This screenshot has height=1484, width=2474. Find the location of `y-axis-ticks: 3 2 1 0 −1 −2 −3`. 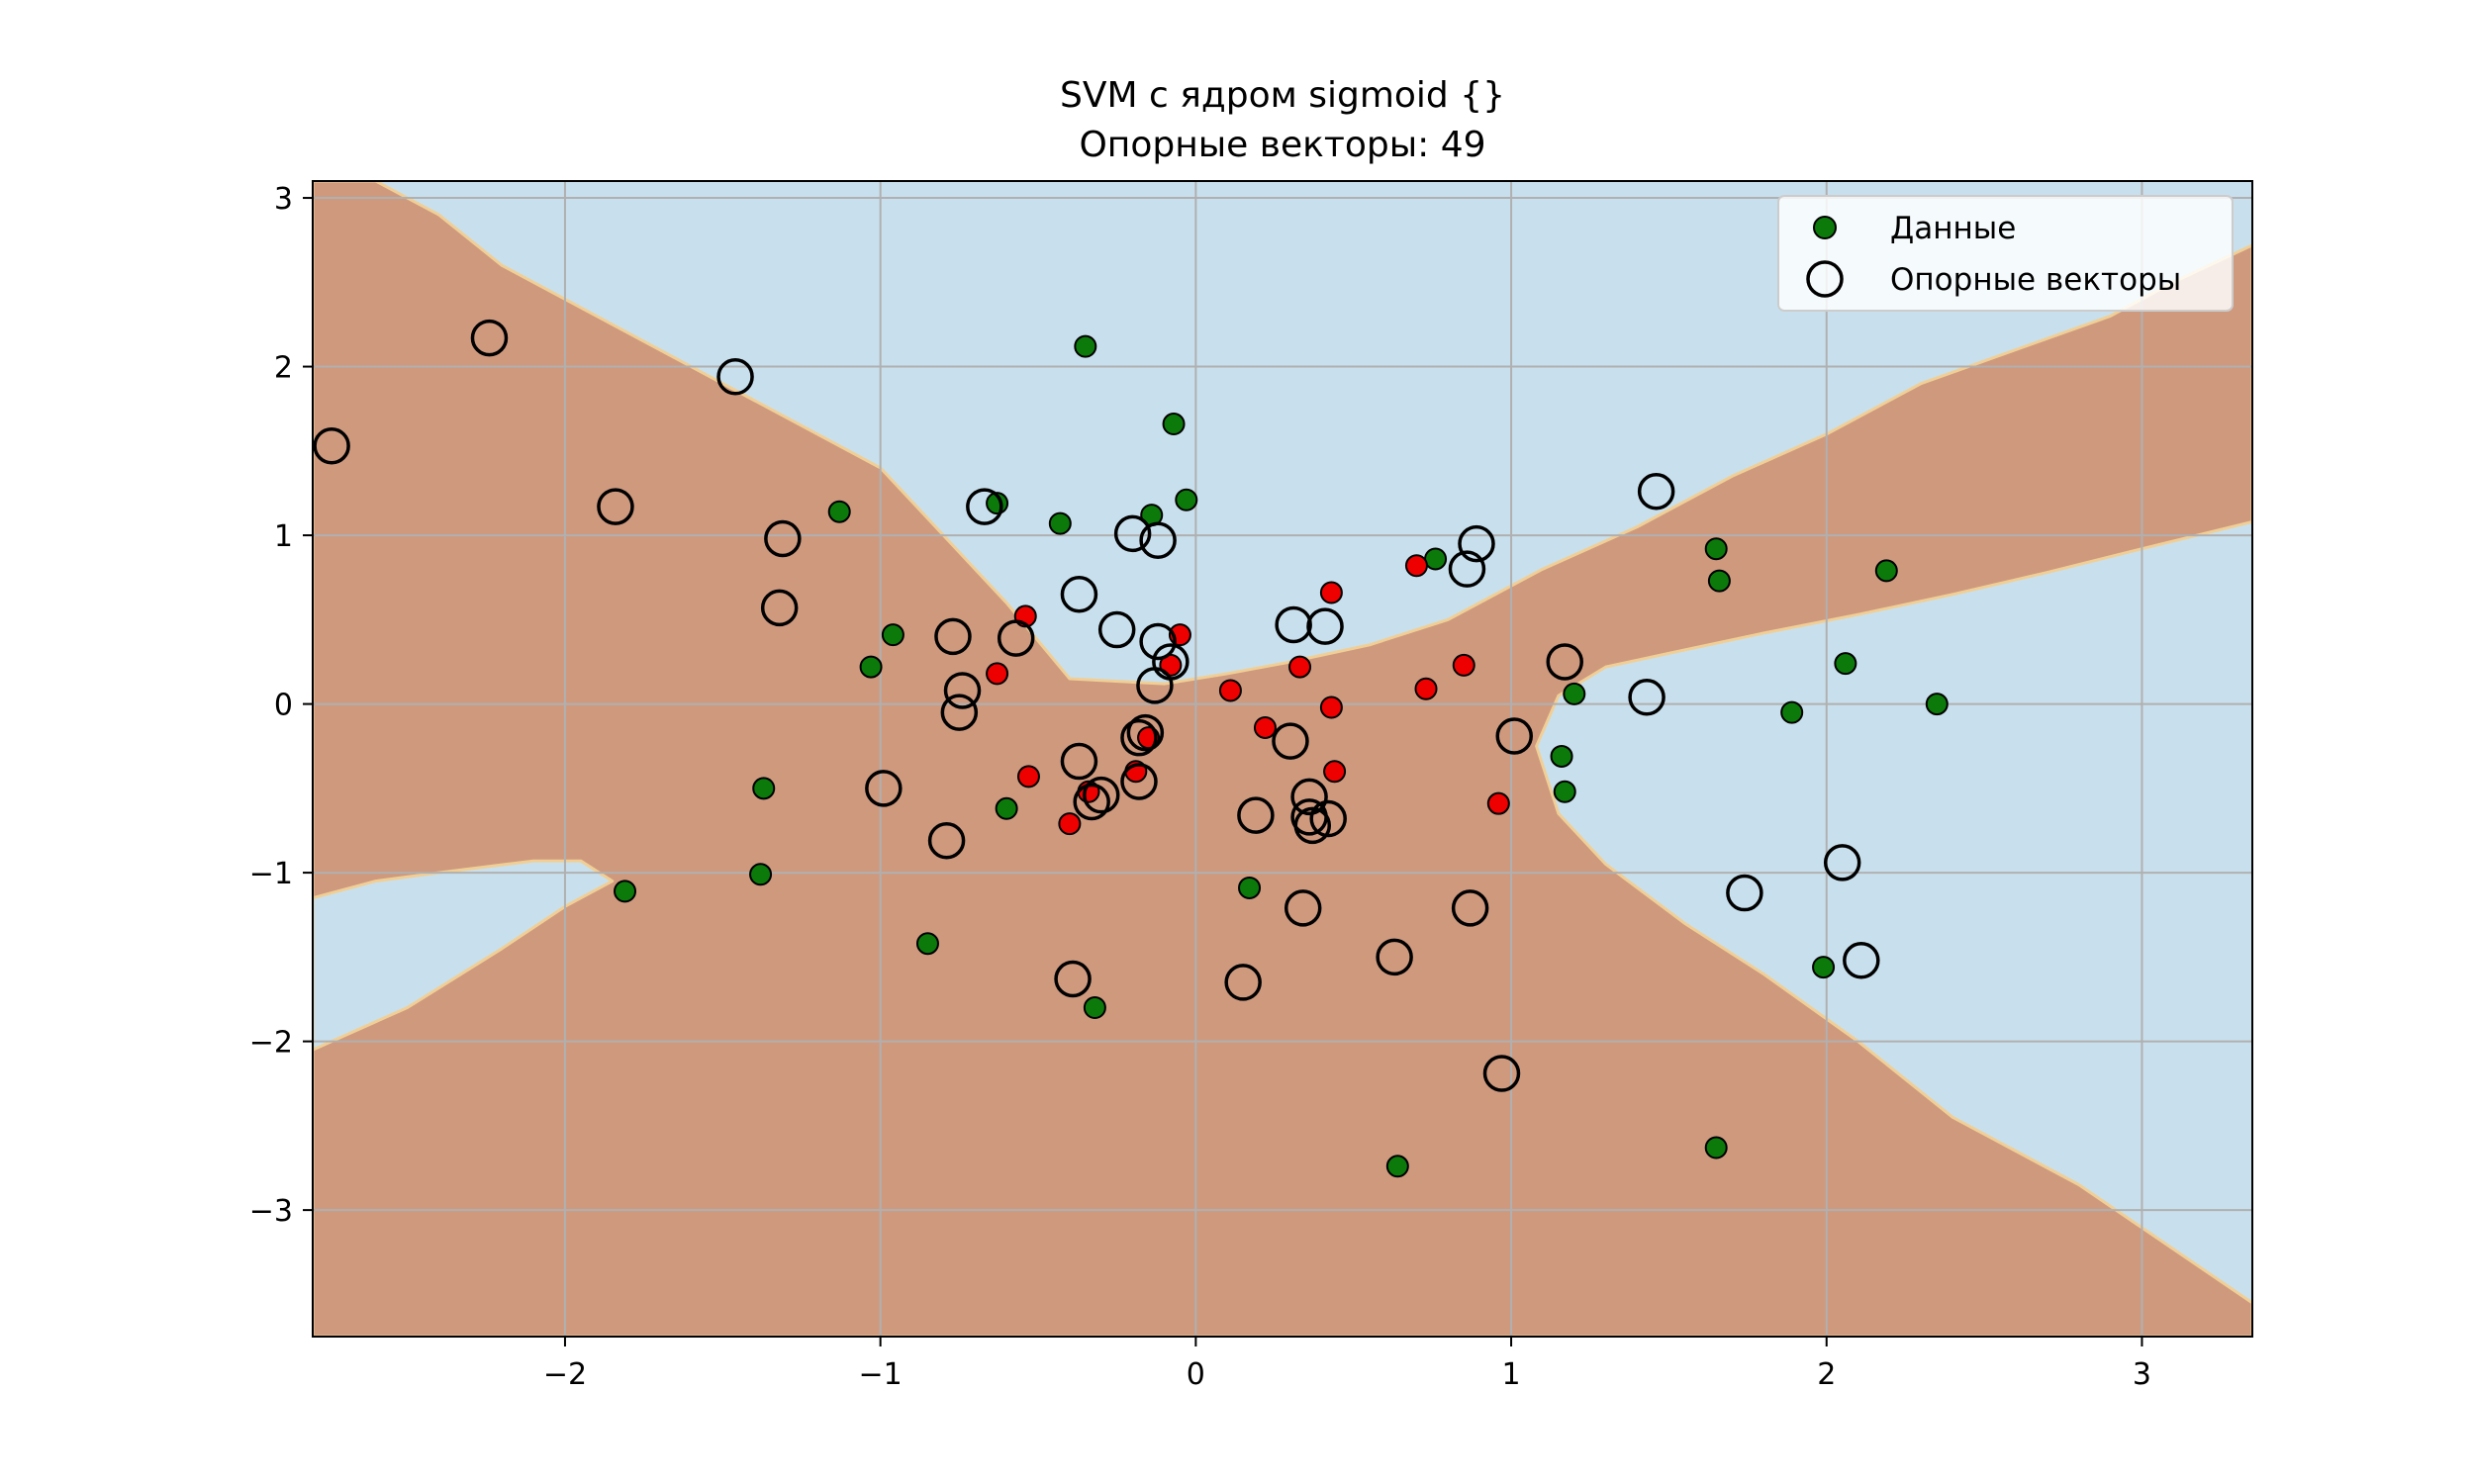

y-axis-ticks: 3 2 1 0 −1 −2 −3 is located at coordinates (281, 705).